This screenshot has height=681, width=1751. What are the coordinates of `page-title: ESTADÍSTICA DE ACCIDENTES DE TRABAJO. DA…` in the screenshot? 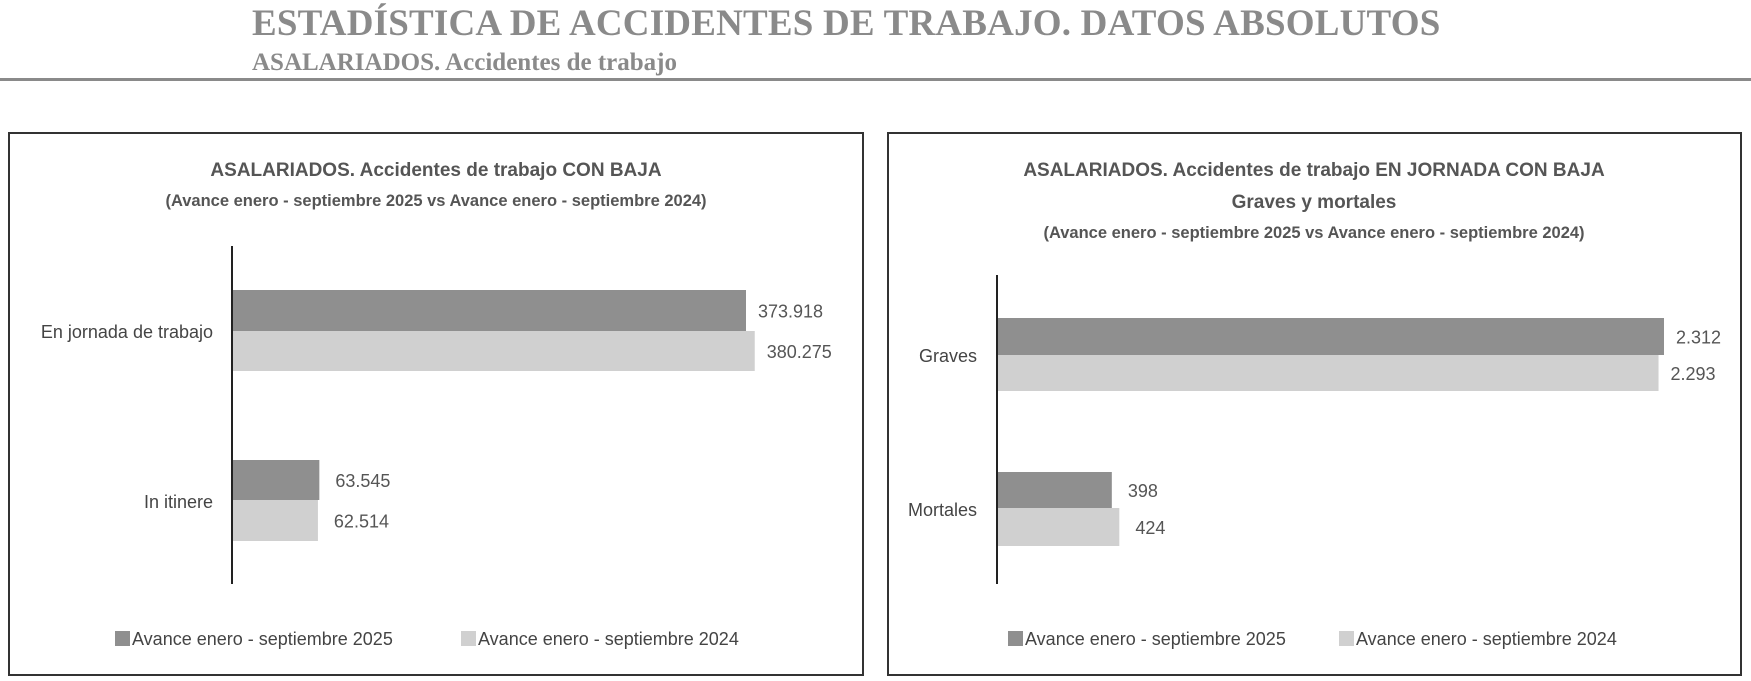 It's located at (846, 23).